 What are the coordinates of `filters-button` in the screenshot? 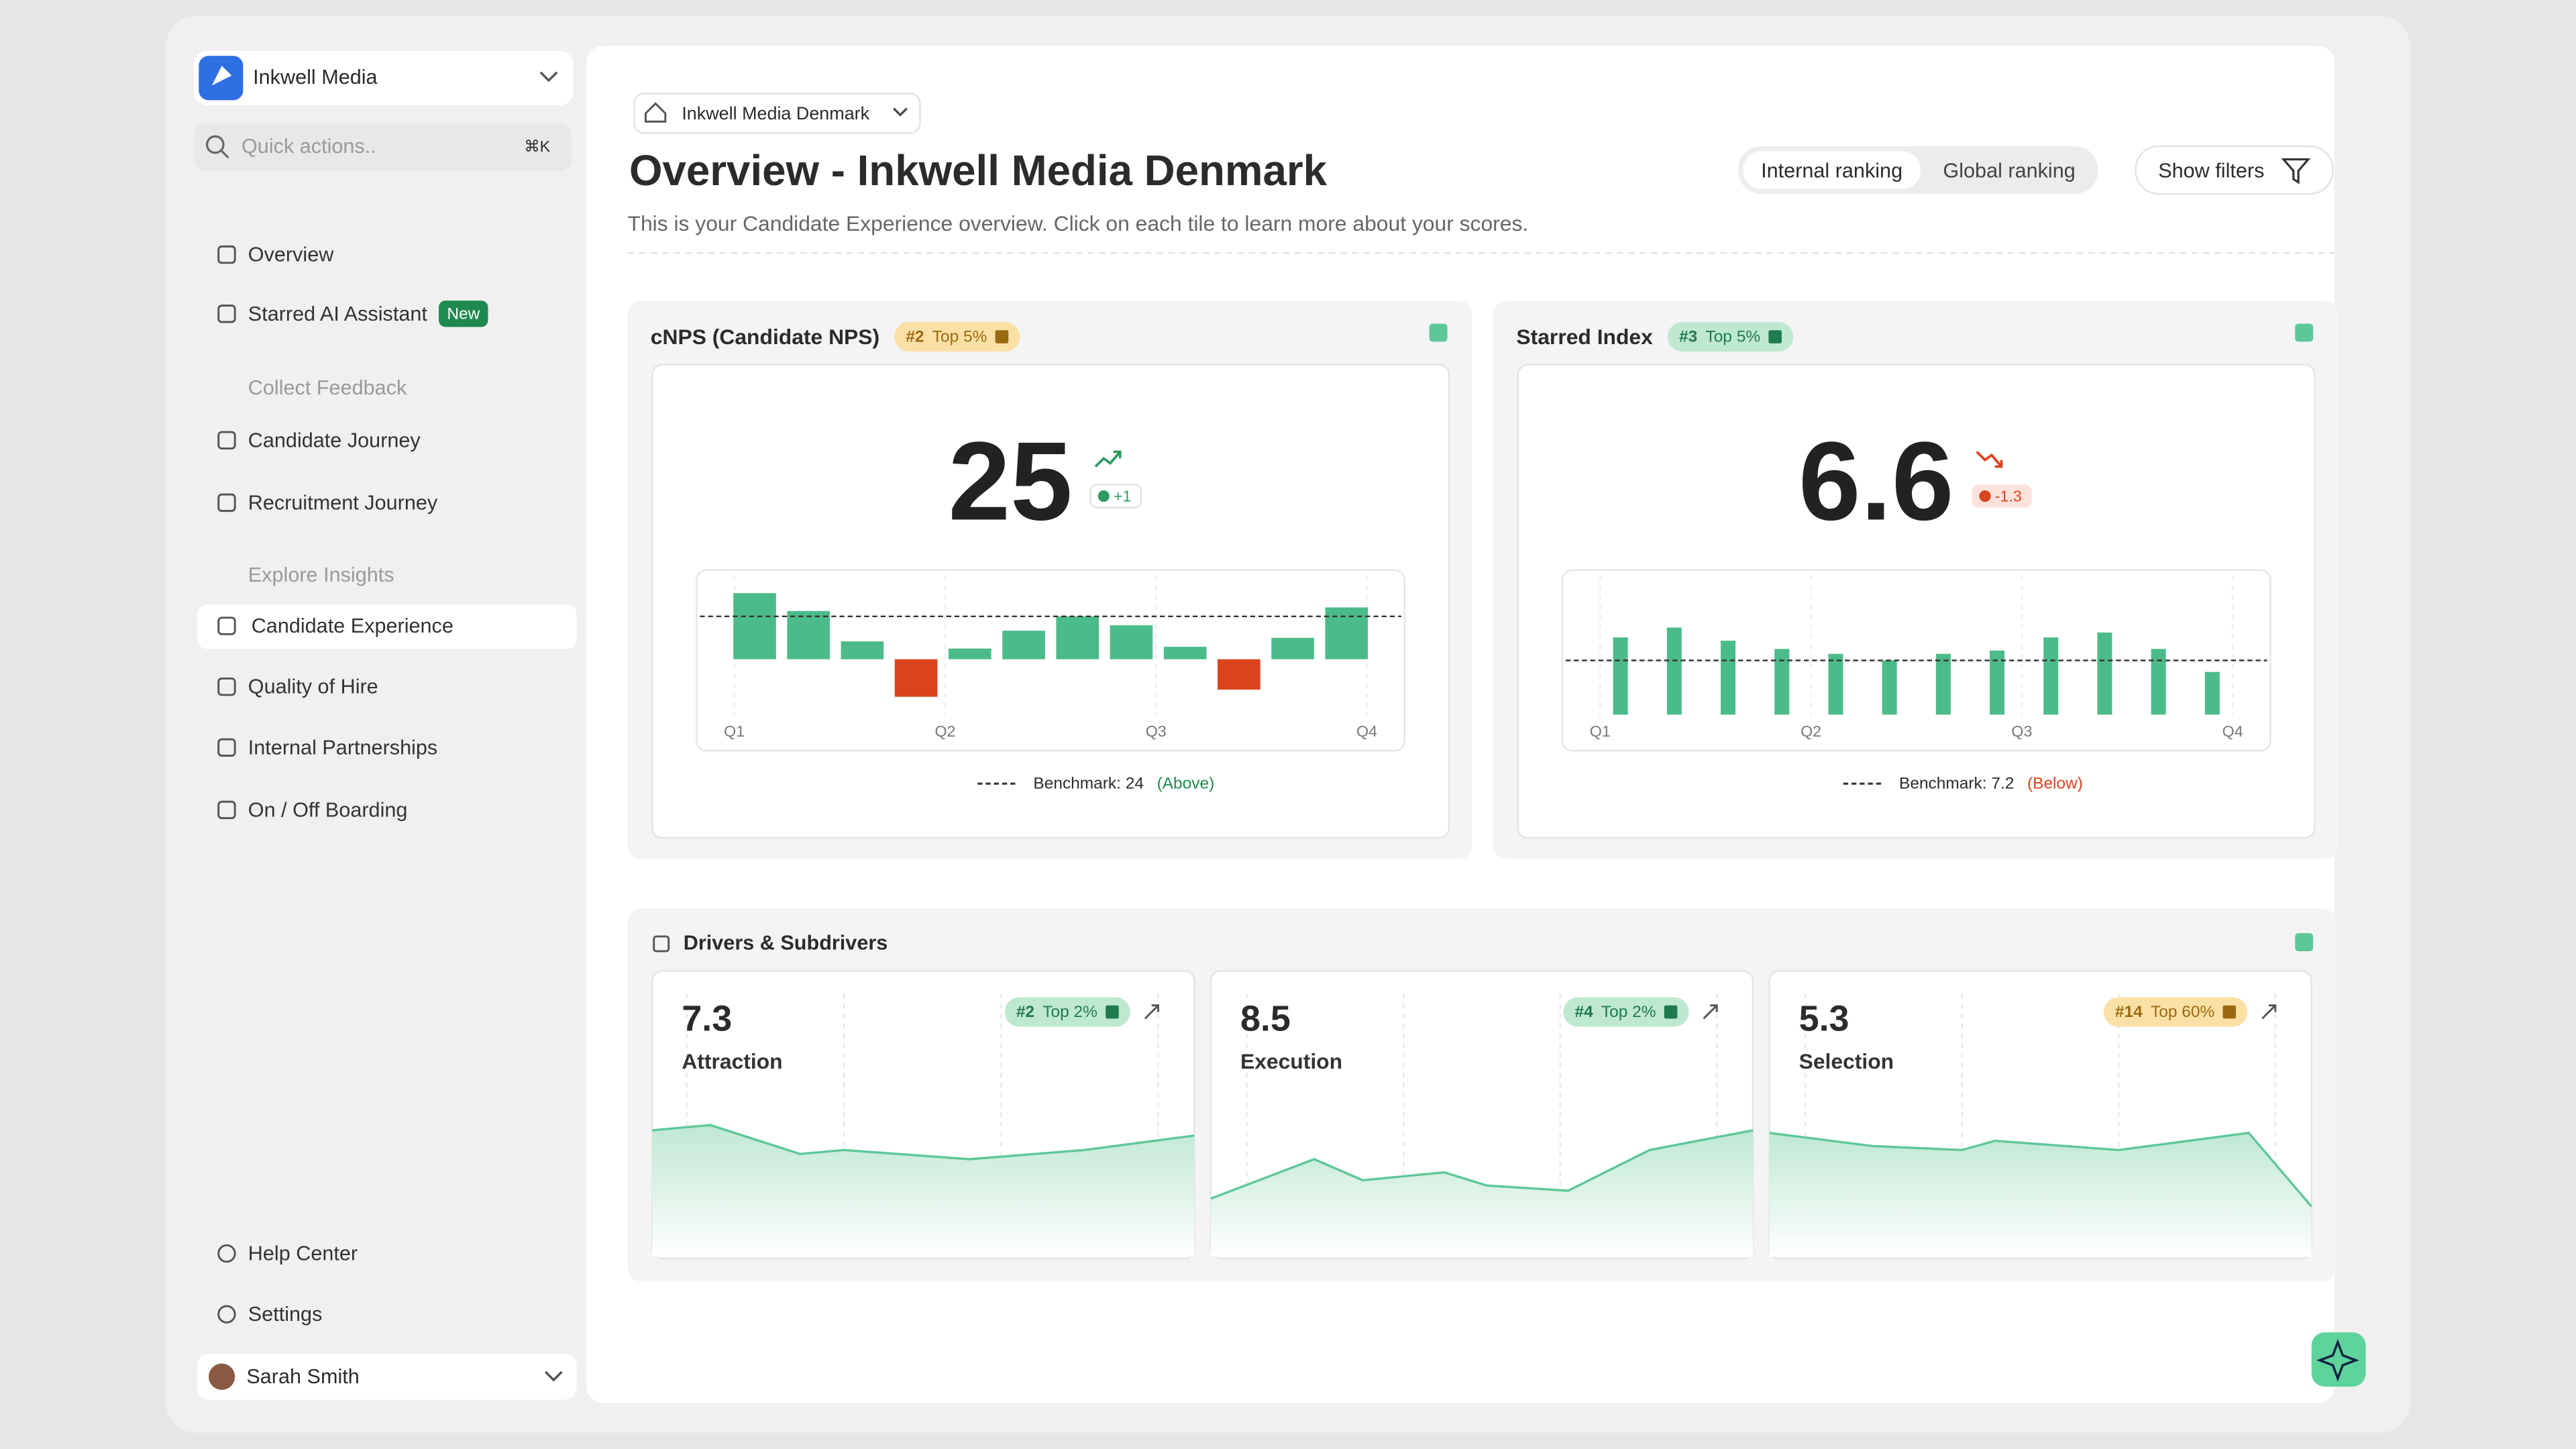 It's located at (2234, 170).